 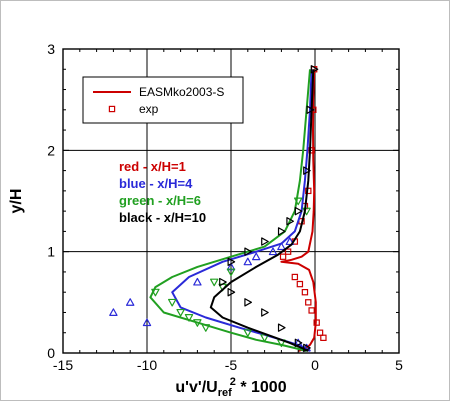 What do you see at coordinates (181, 92) in the screenshot?
I see `legend-label: EASMko2003-S` at bounding box center [181, 92].